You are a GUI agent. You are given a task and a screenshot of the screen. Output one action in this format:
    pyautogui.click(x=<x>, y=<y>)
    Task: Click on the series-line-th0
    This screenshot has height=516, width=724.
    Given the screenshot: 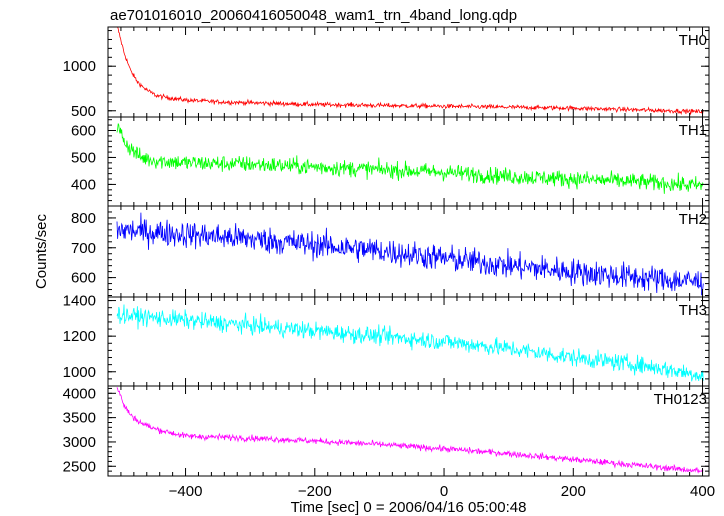 What is the action you would take?
    pyautogui.click(x=410, y=71)
    